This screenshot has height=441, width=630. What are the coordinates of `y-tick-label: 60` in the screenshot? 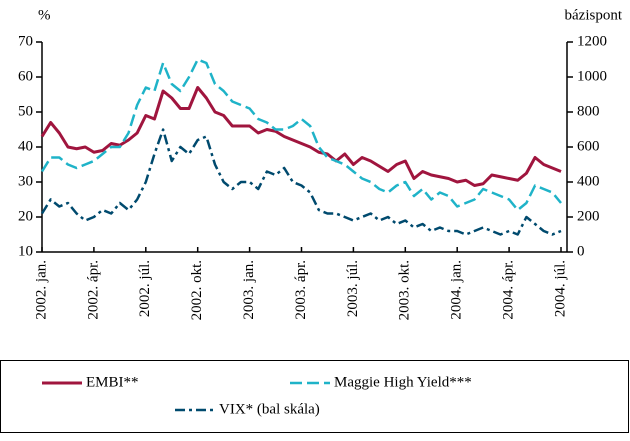 It's located at (25, 76).